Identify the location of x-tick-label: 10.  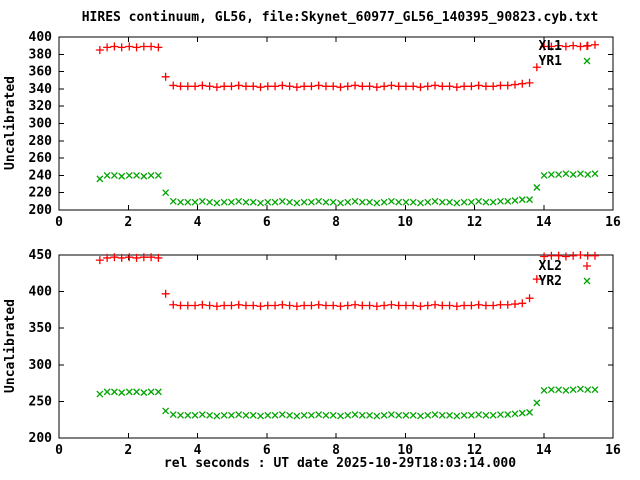
(405, 222).